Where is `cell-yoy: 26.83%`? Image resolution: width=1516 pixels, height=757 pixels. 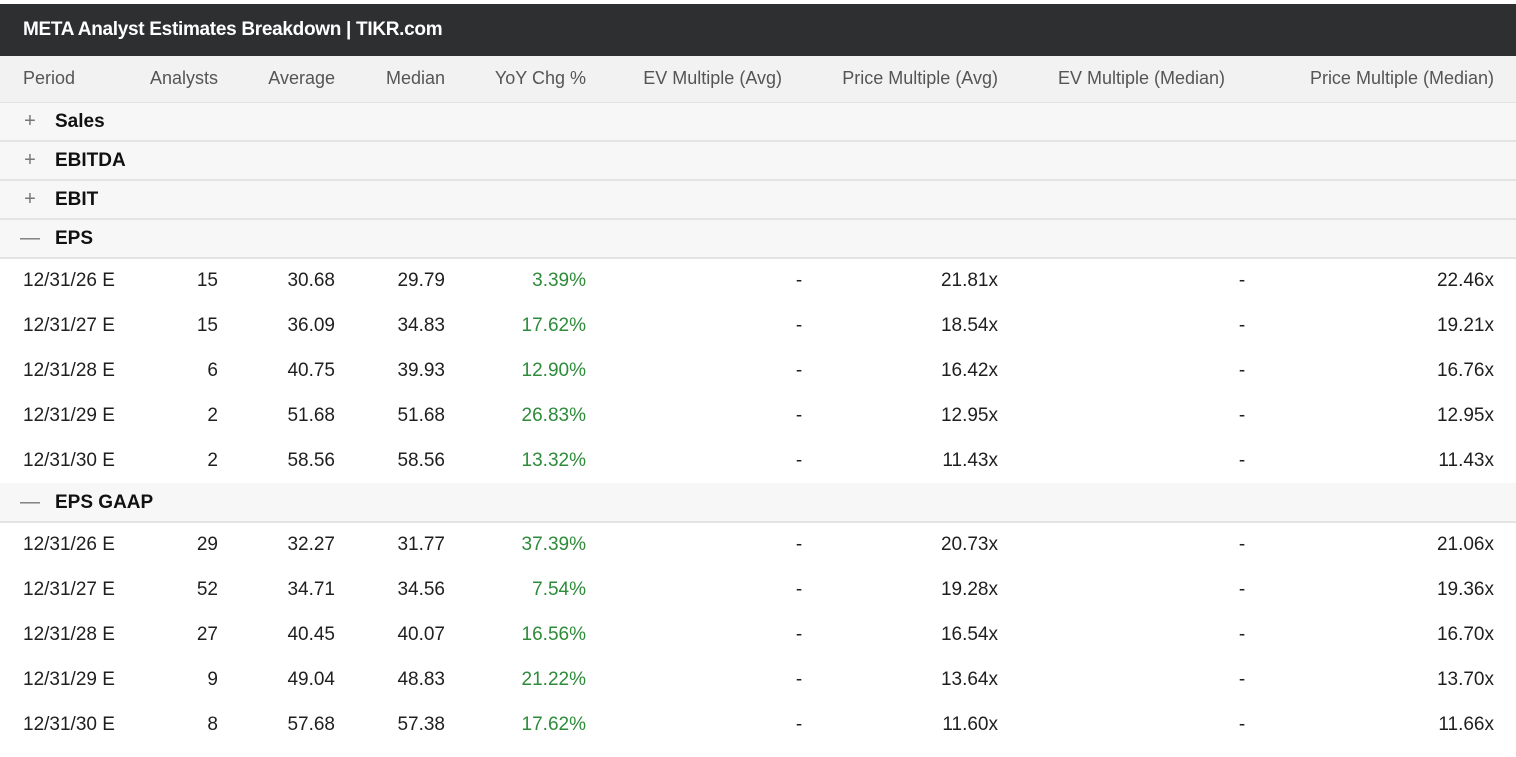
cell-yoy: 26.83% is located at coordinates (553, 415).